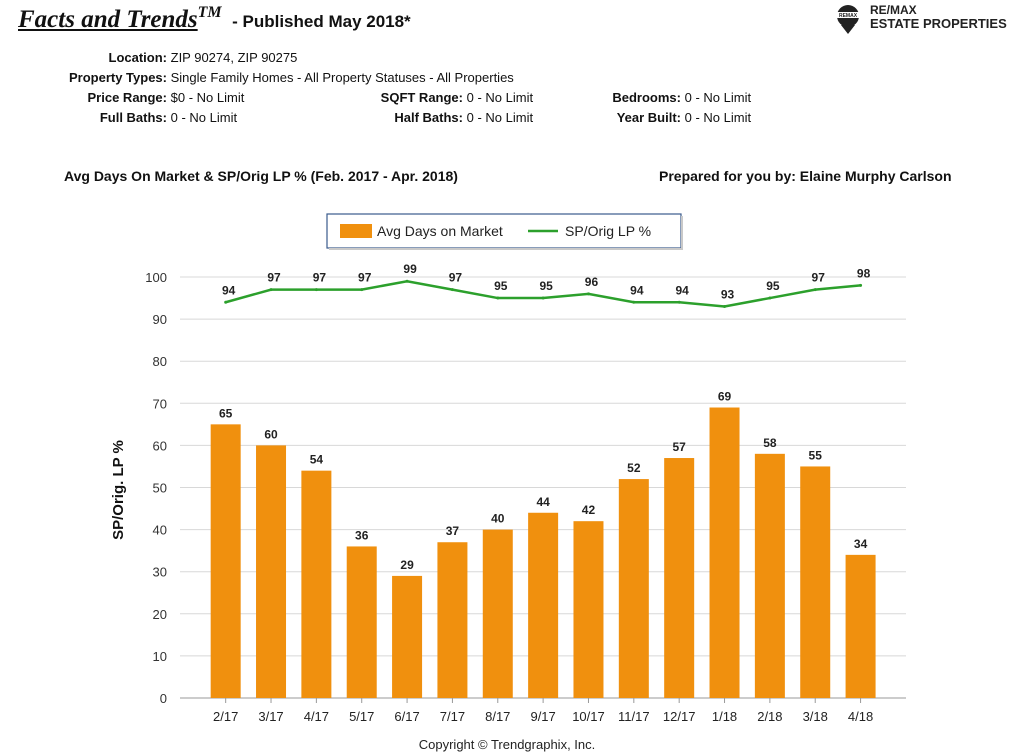  What do you see at coordinates (160, 488) in the screenshot?
I see `y-tick-label: 50` at bounding box center [160, 488].